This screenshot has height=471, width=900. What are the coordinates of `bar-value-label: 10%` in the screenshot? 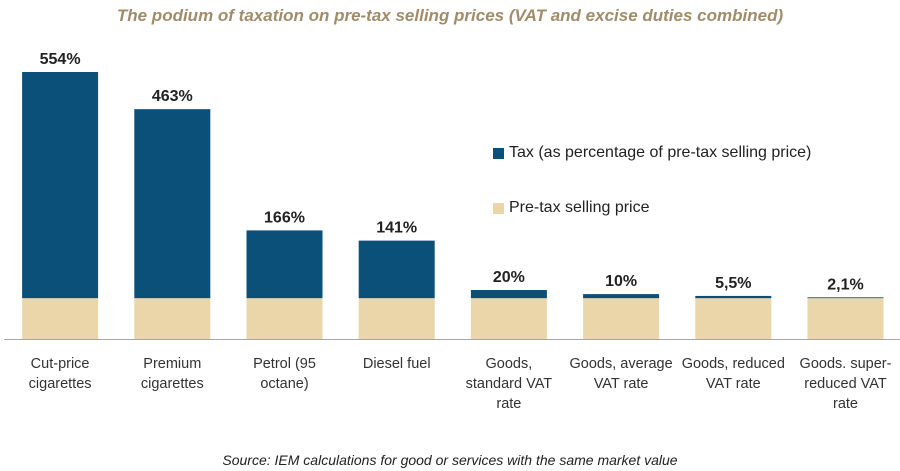 It's located at (621, 281).